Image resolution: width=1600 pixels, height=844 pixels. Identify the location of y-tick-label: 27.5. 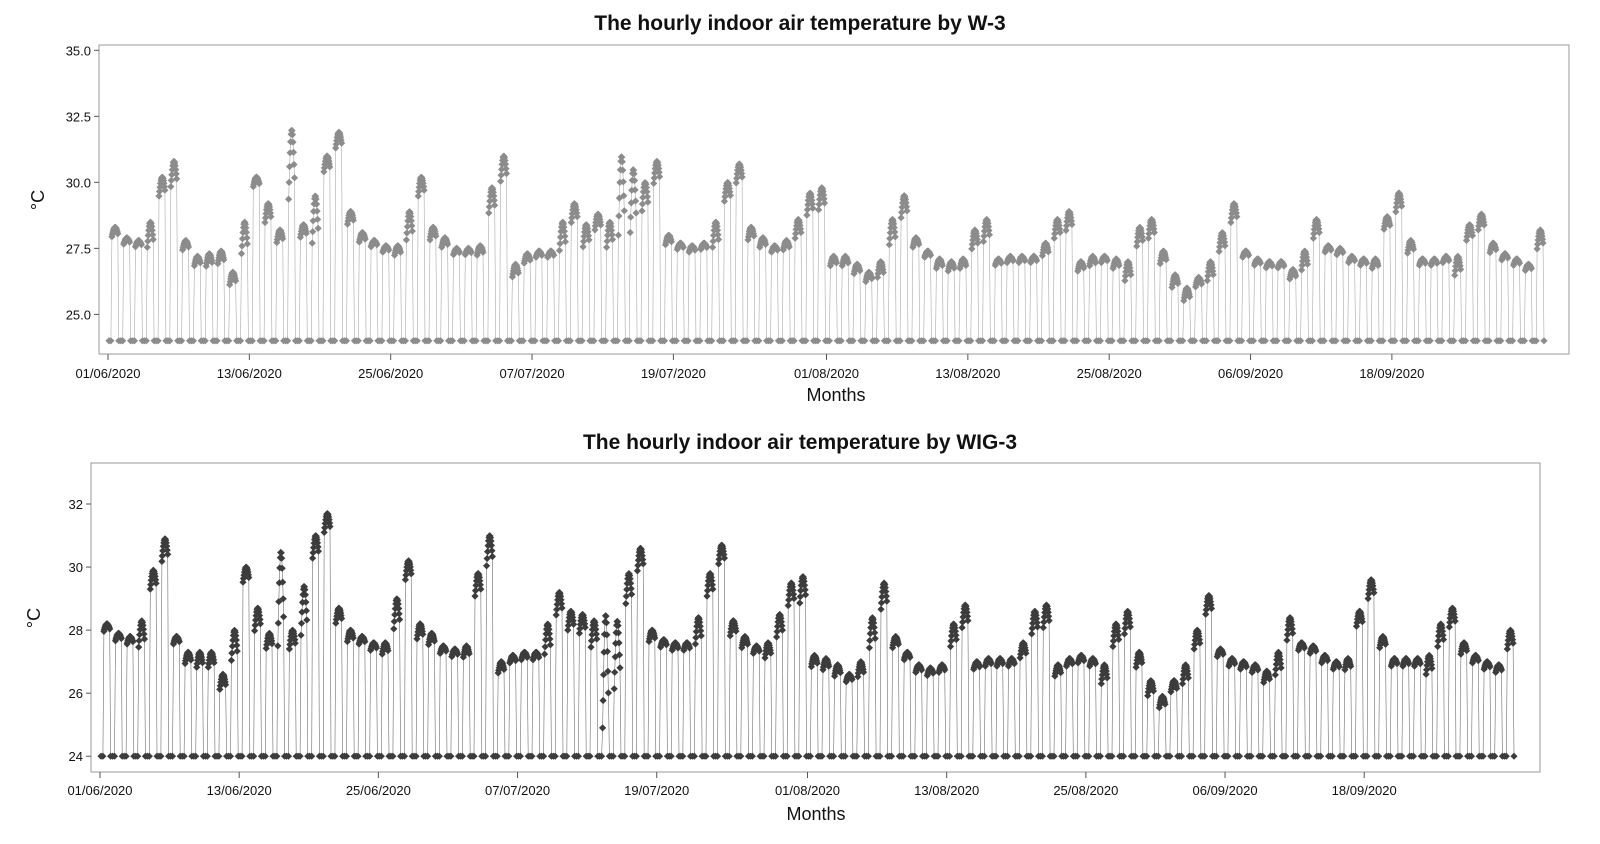
(78, 248).